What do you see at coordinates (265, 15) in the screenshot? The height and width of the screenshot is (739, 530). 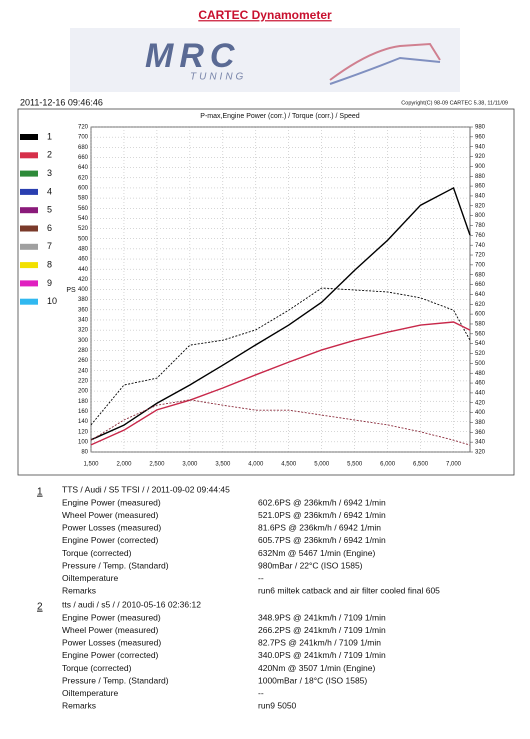 I see `page-title: CARTEC Dynamometer` at bounding box center [265, 15].